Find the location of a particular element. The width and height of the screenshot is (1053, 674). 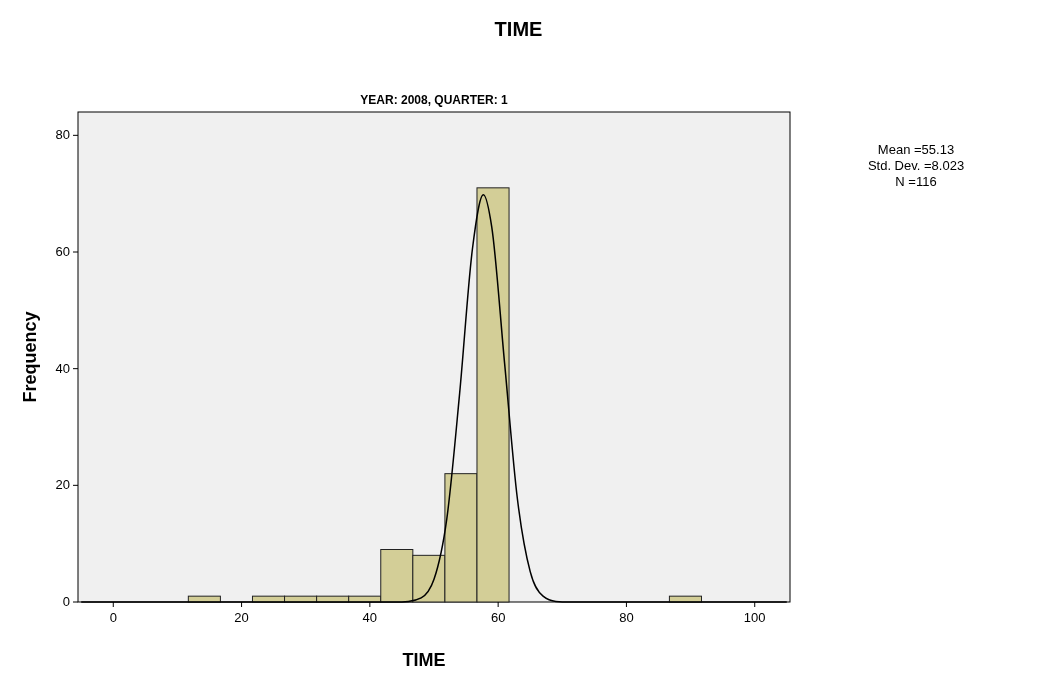

x-tick-label: 0 is located at coordinates (113, 617).